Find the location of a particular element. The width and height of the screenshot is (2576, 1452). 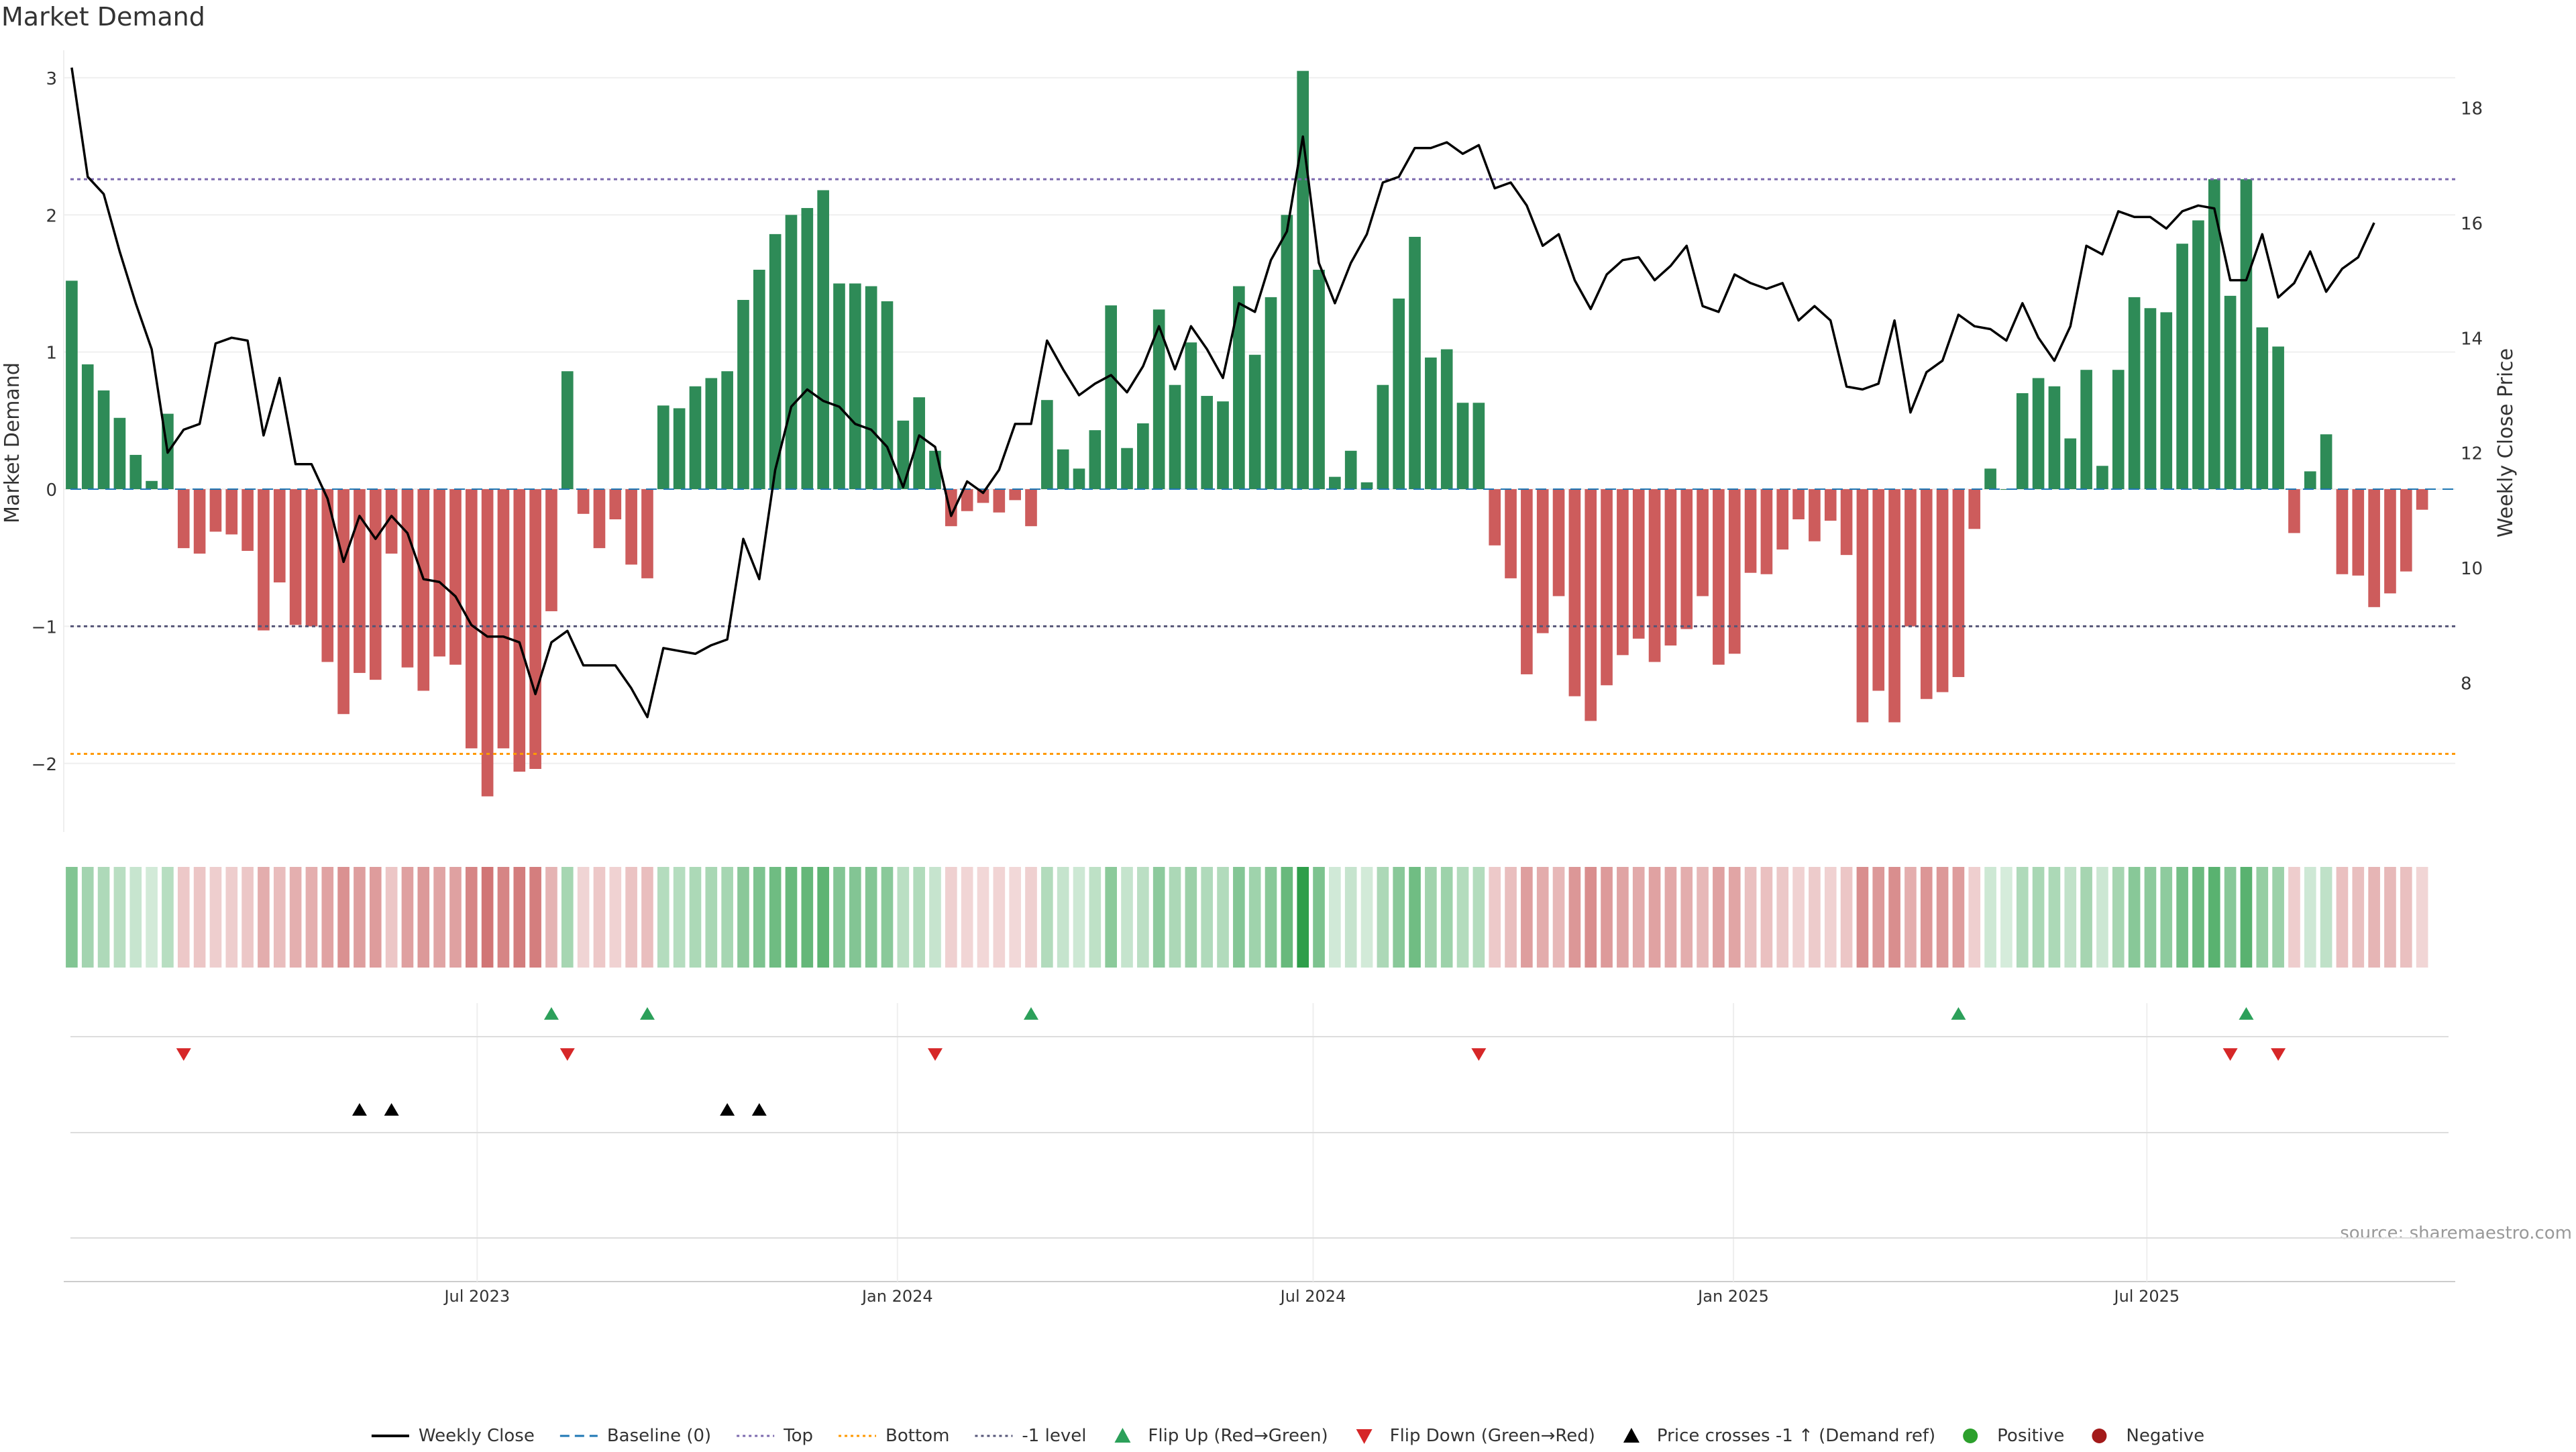

y2-tick-label: 18 is located at coordinates (2472, 109).